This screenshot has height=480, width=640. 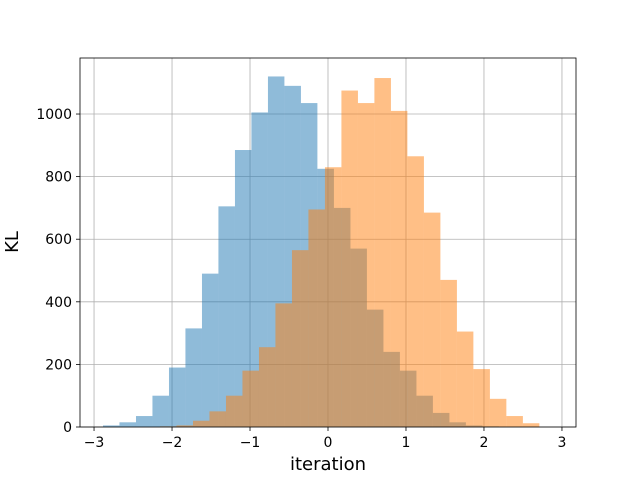 I want to click on x-axis-label: iteration, so click(x=328, y=464).